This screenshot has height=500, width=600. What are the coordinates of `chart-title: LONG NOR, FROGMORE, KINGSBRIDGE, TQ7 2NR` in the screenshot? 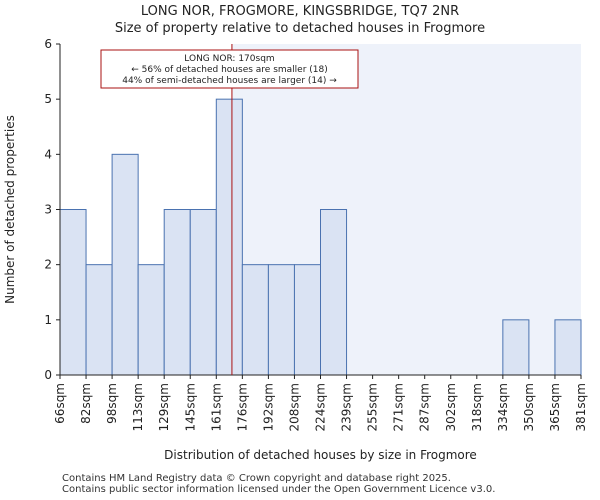 It's located at (300, 11).